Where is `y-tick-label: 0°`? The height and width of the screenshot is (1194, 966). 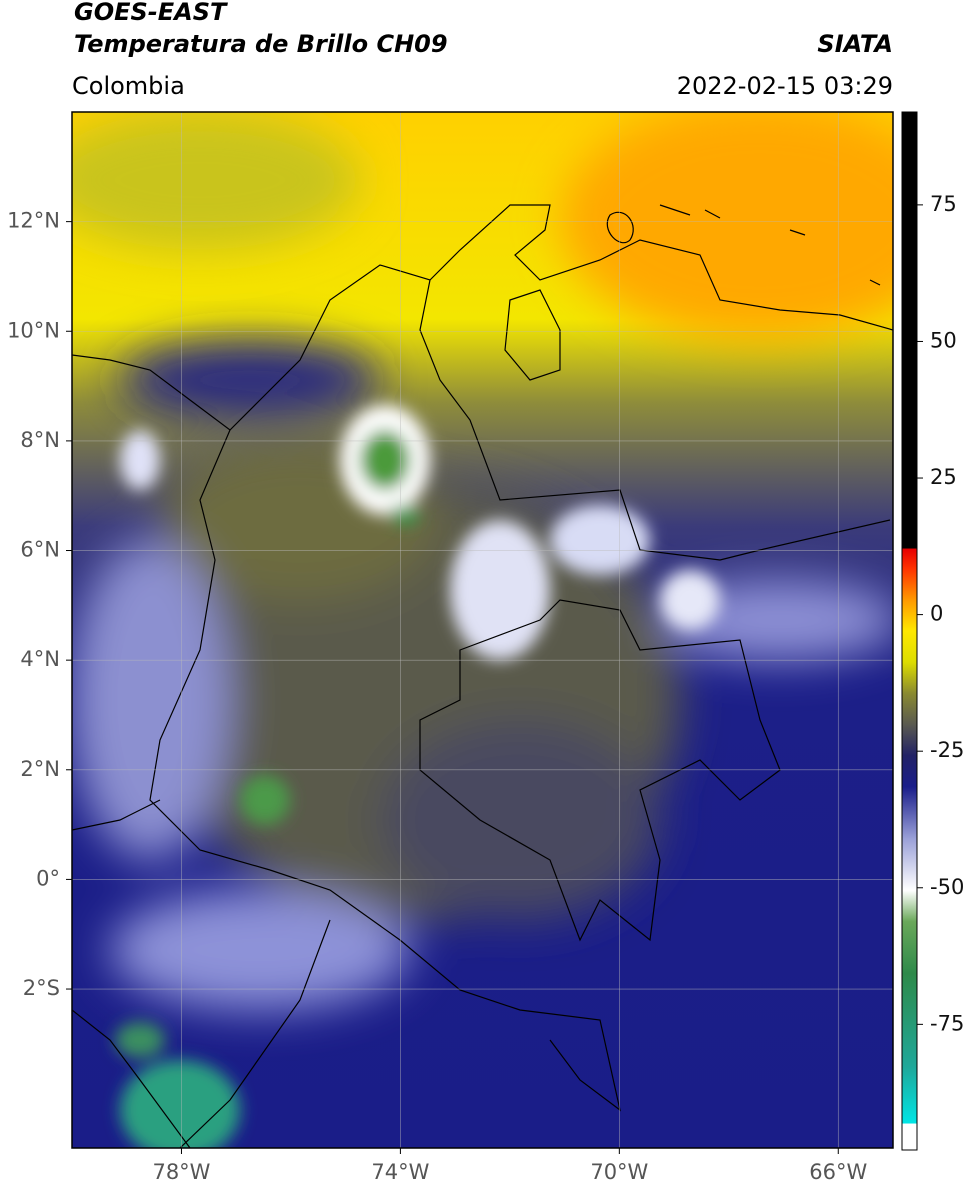 y-tick-label: 0° is located at coordinates (48, 878).